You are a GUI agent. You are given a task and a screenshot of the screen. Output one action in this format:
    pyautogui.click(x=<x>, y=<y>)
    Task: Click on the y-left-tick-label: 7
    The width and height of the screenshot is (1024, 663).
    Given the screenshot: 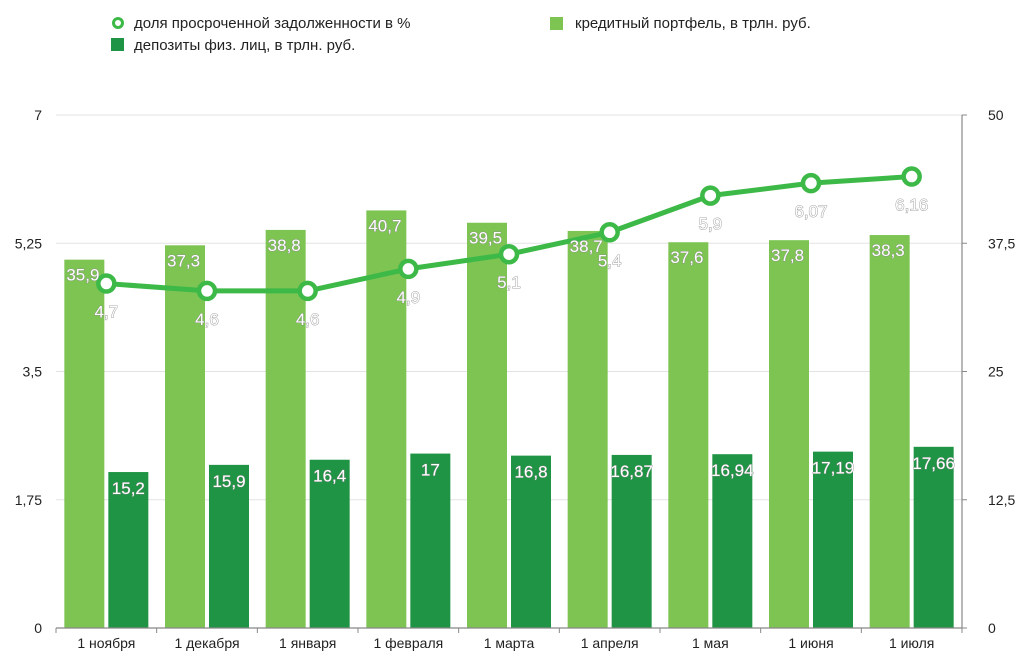 What is the action you would take?
    pyautogui.click(x=38, y=115)
    